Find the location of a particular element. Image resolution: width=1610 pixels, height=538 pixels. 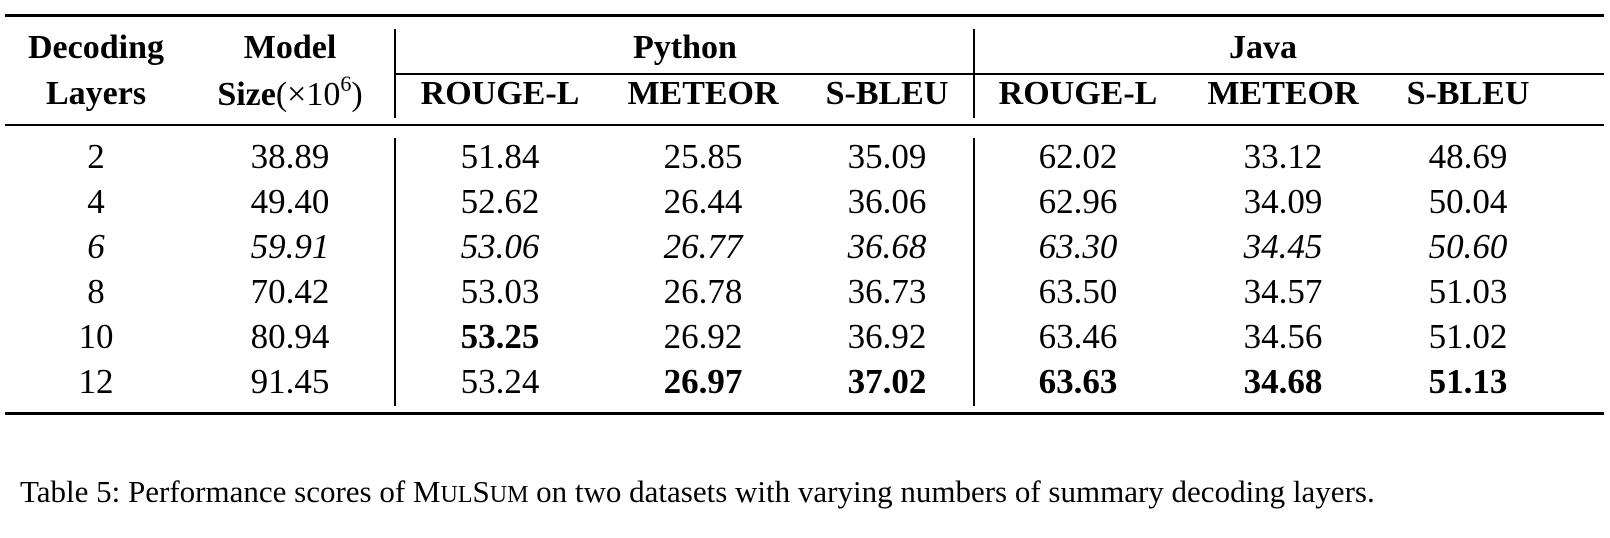

cell-python-sbleu: 35.09 is located at coordinates (887, 156).